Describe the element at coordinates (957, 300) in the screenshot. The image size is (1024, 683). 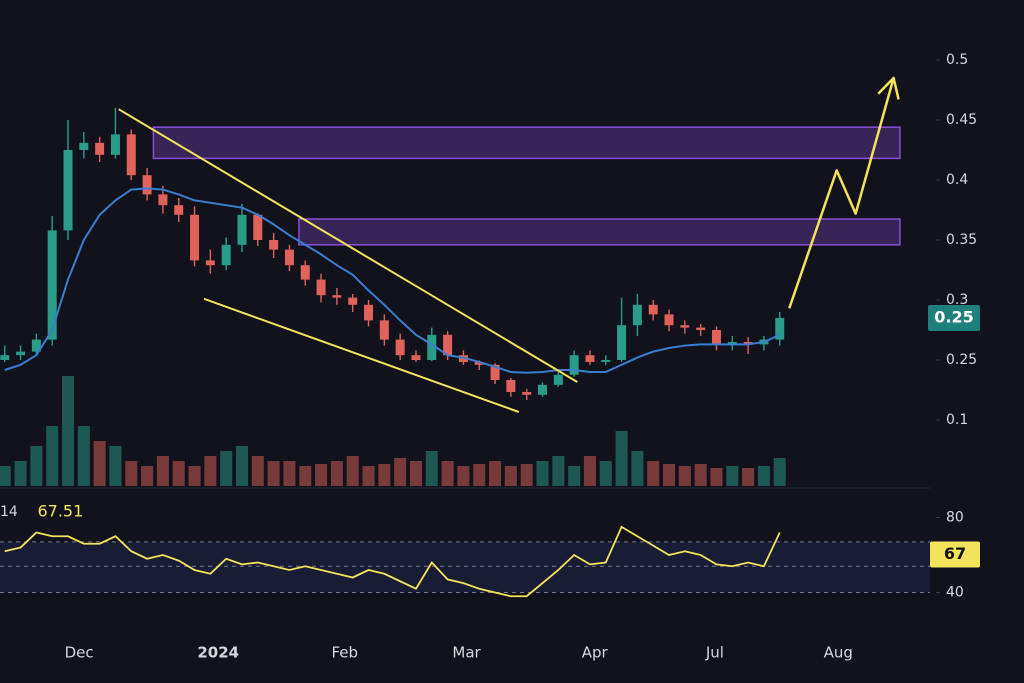
I see `y-tick-label: 0.3` at that location.